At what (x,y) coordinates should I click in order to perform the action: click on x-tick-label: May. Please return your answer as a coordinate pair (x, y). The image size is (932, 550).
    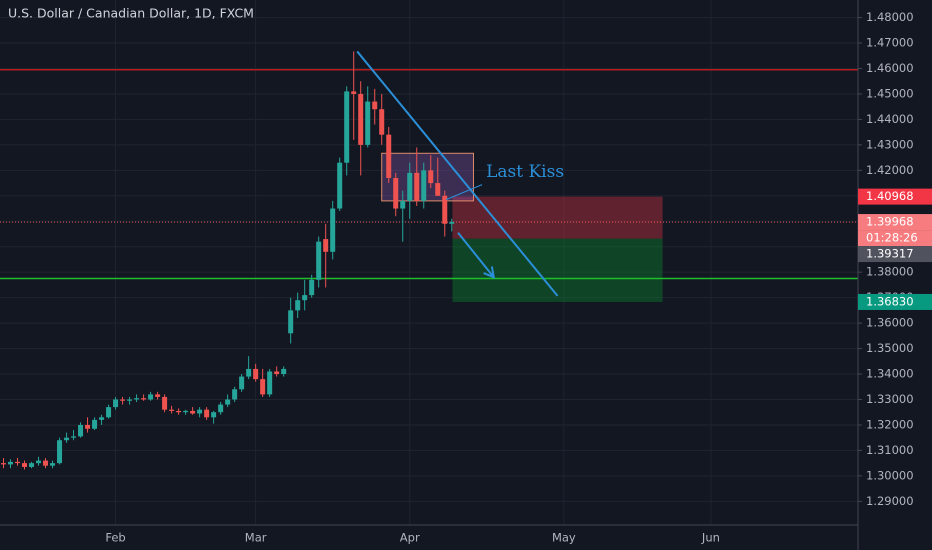
    Looking at the image, I should click on (564, 538).